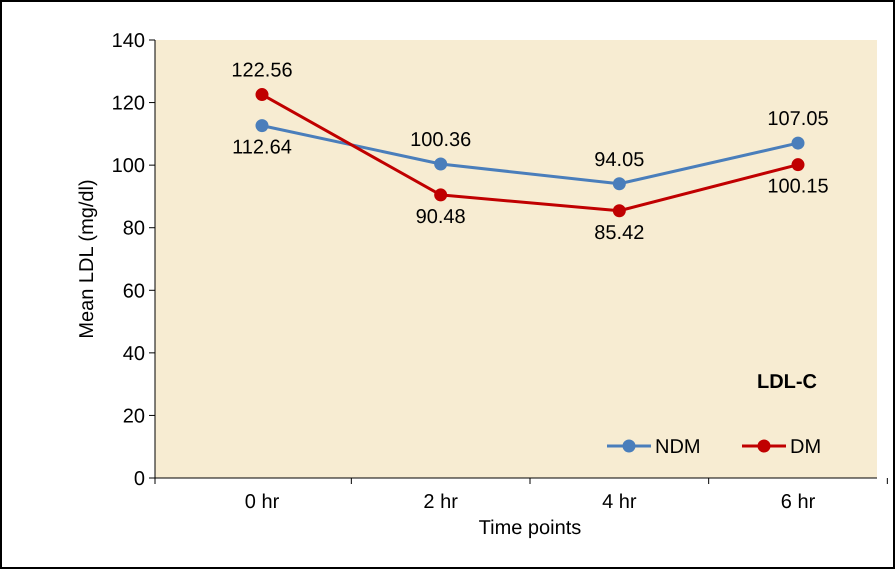 The height and width of the screenshot is (569, 895). What do you see at coordinates (619, 233) in the screenshot?
I see `data-label: 85.42` at bounding box center [619, 233].